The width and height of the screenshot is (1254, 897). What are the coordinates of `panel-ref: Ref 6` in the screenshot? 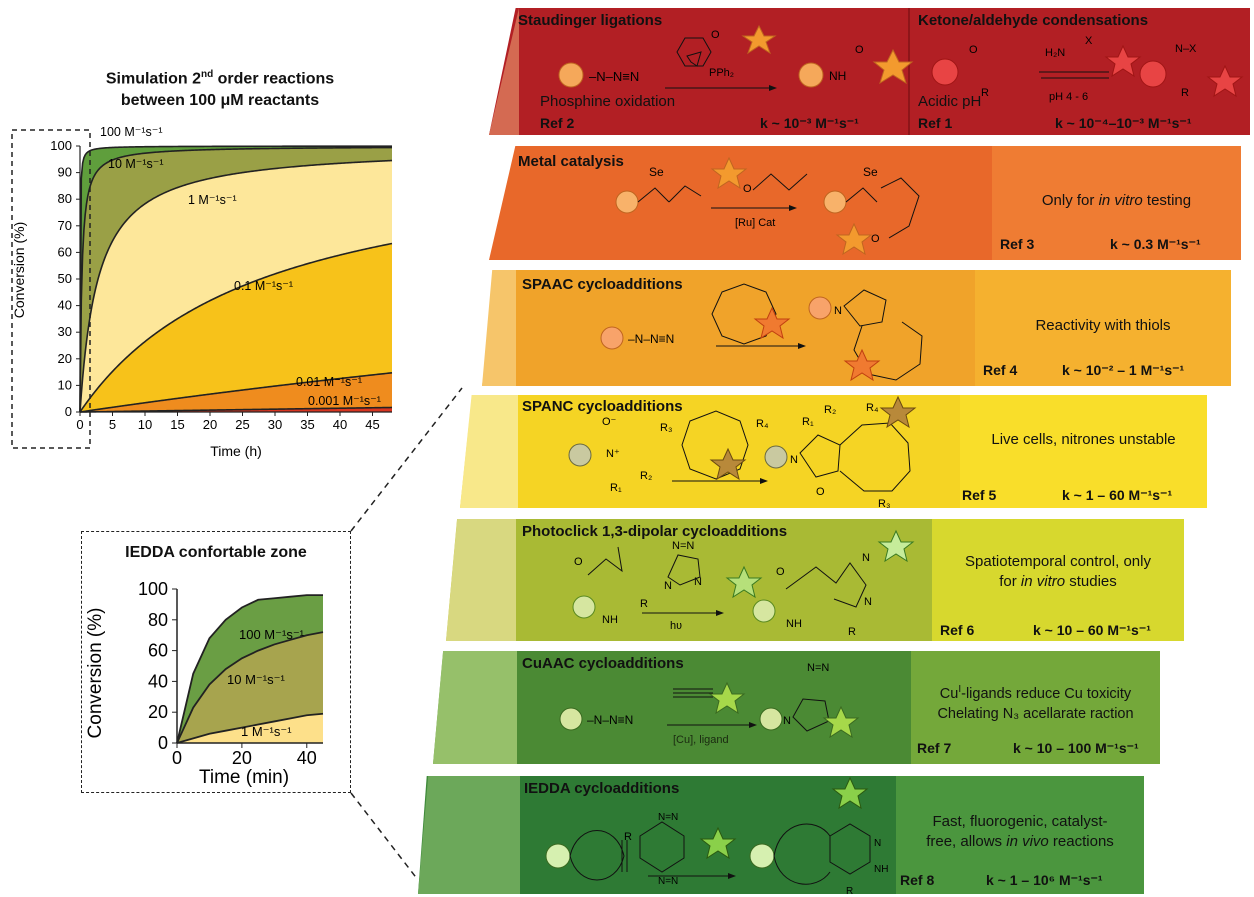 It's located at (957, 630).